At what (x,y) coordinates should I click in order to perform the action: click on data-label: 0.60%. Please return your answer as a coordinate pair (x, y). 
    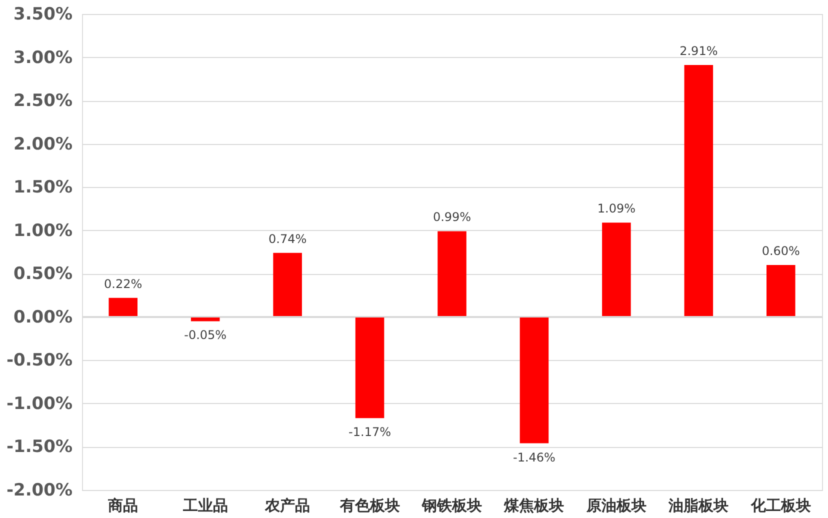
    Looking at the image, I should click on (781, 251).